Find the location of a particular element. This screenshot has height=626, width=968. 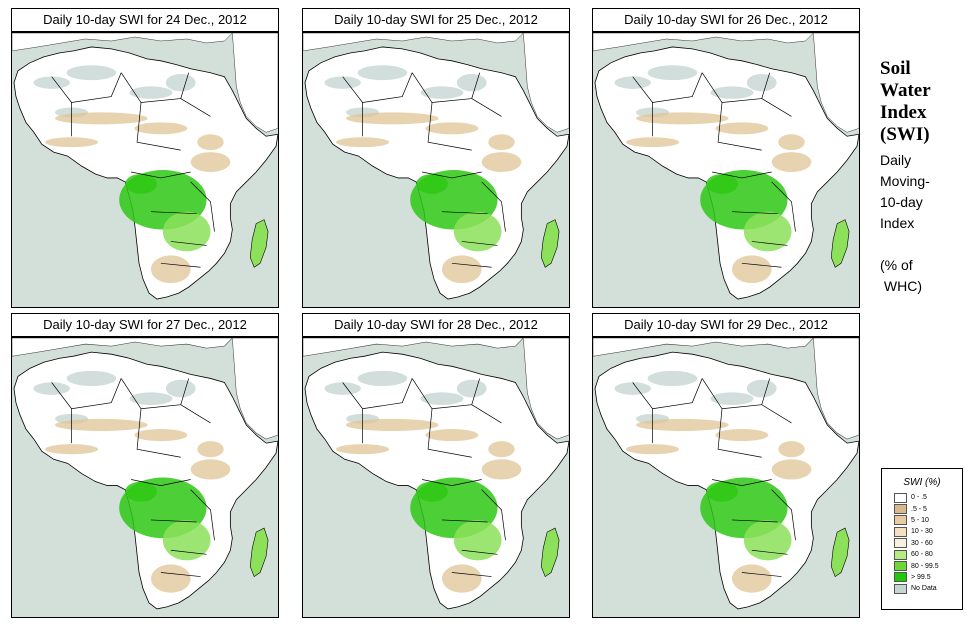

map-panel-title: Daily 10-day SWI for 25 Dec., 2012 is located at coordinates (436, 20).